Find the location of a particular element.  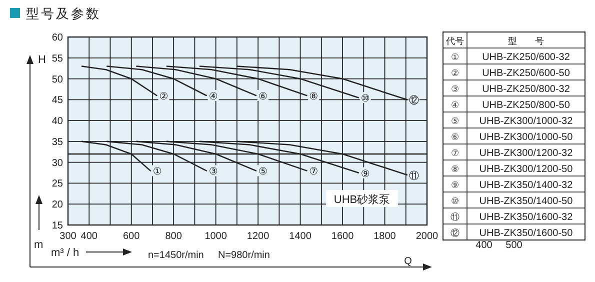

text: ⑨ is located at coordinates (455, 186).